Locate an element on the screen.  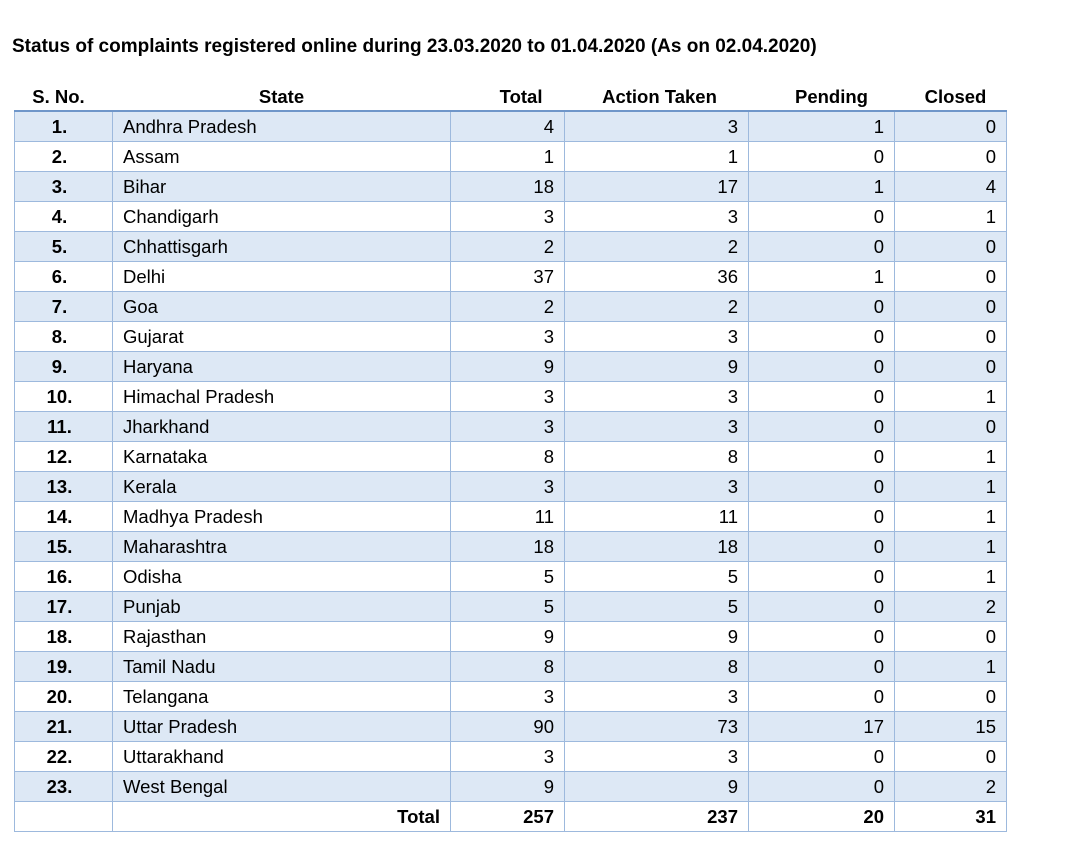
cell-sno: 19. is located at coordinates (63, 666).